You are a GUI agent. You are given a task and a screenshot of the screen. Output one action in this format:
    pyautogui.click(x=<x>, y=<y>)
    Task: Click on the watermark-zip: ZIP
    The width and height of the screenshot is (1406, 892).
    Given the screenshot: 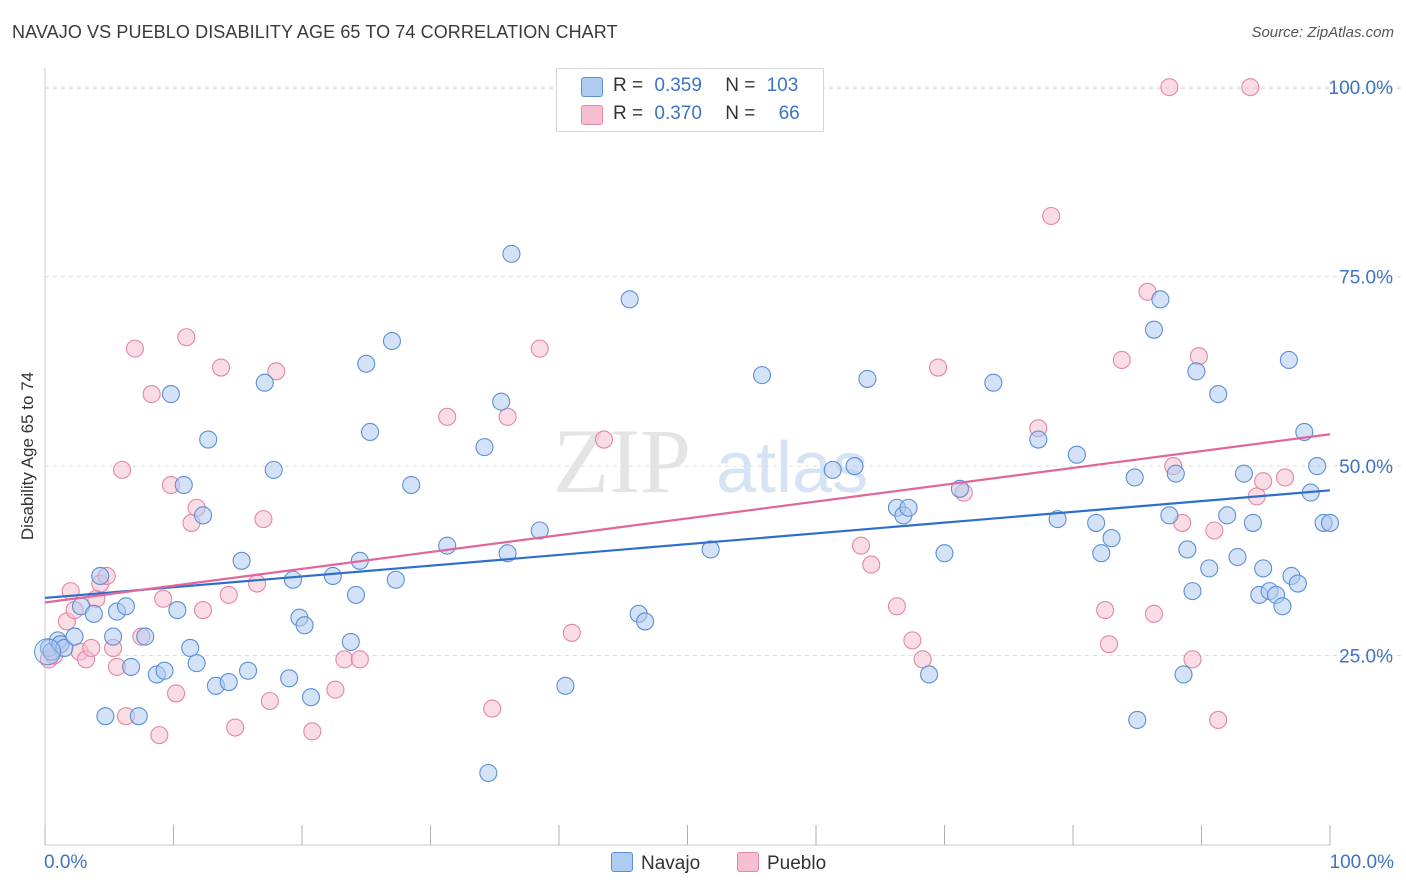 What is the action you would take?
    pyautogui.click(x=622, y=461)
    